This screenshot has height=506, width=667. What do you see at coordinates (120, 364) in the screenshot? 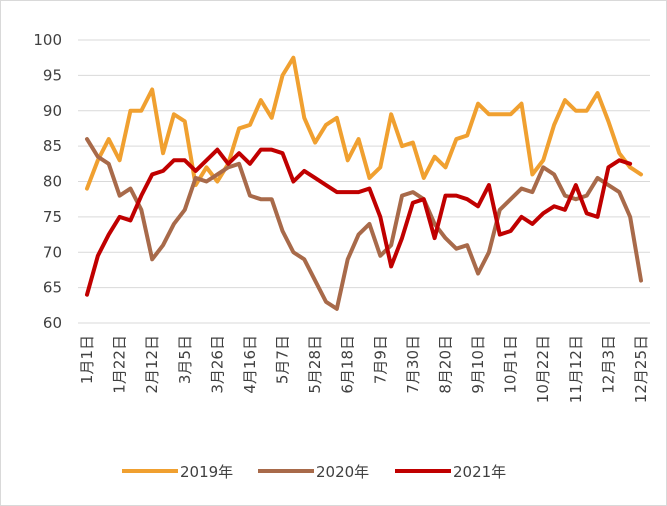
I see `x-tick-label: 1月22日` at bounding box center [120, 364].